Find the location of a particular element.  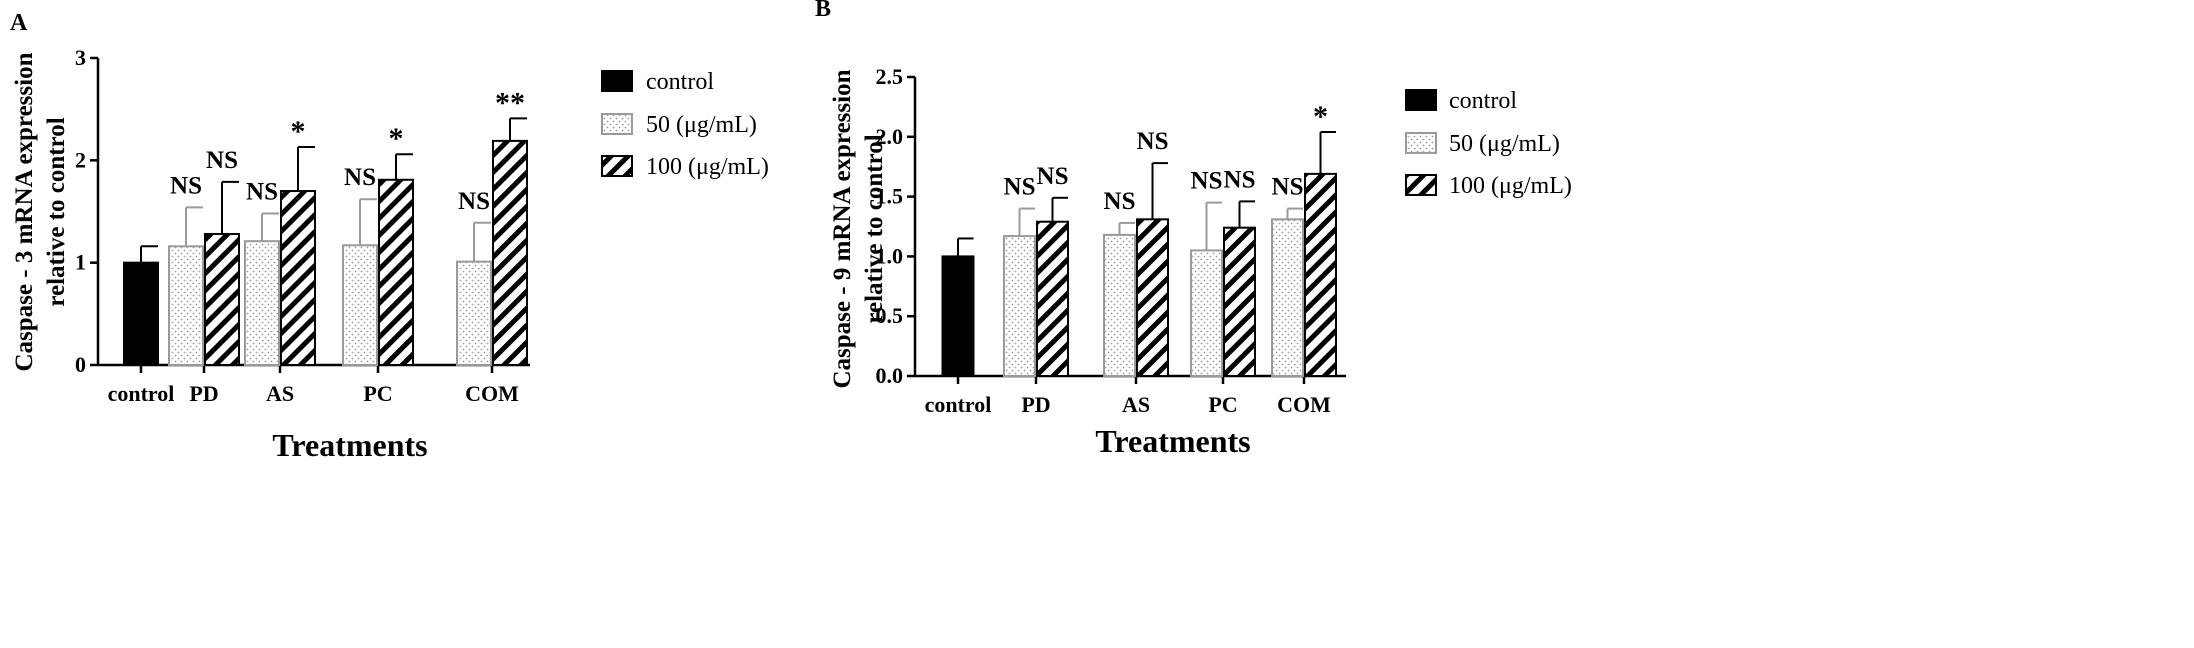

panel-letter: B is located at coordinates (823, 11).